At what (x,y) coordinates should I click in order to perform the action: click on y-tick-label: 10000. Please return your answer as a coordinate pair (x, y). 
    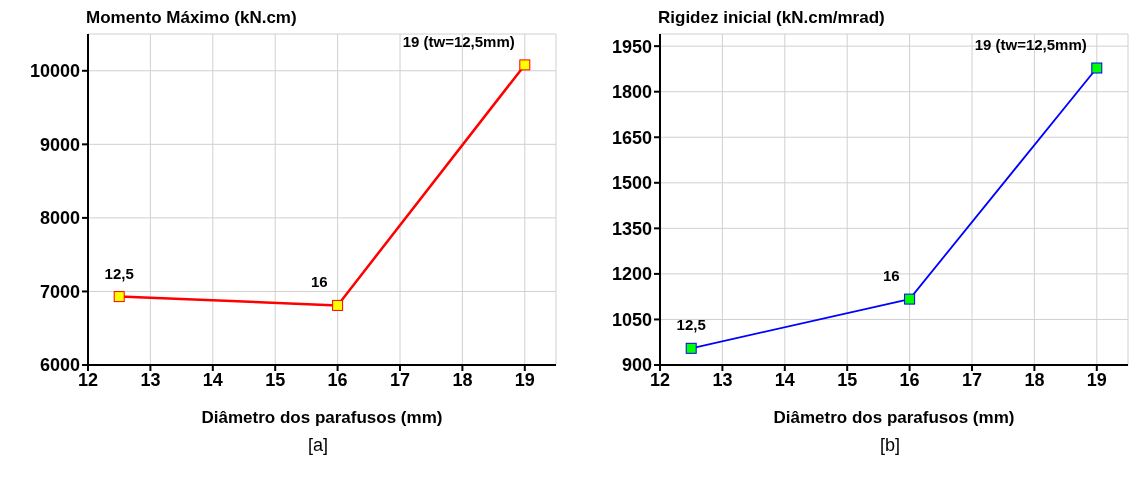
    Looking at the image, I should click on (54, 71).